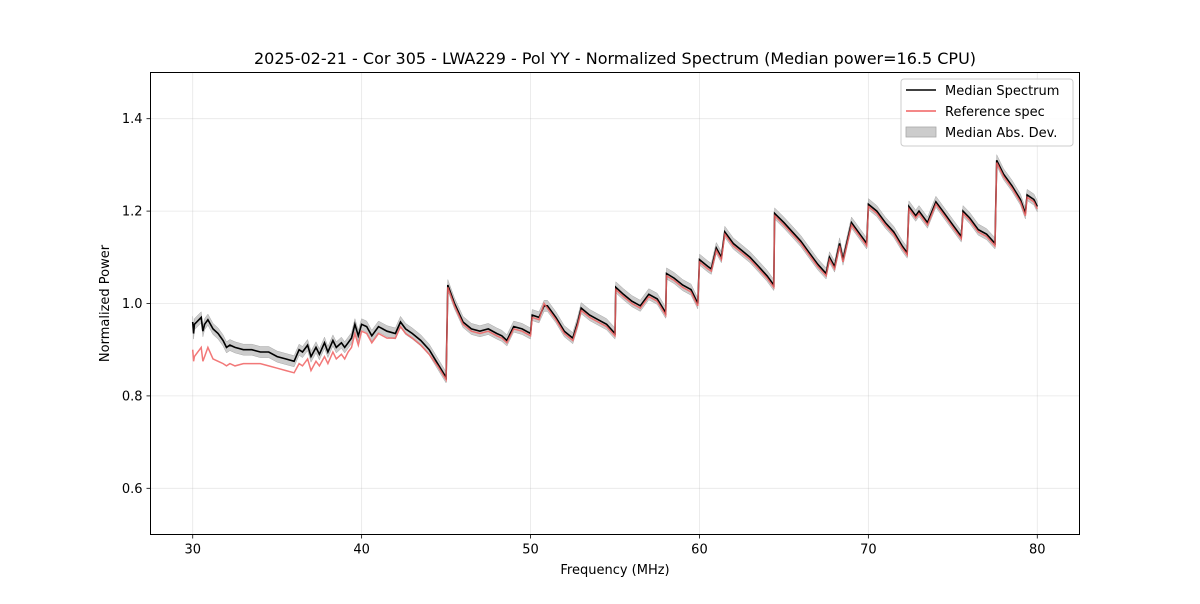  What do you see at coordinates (132, 396) in the screenshot?
I see `y-tick-label: 0.8` at bounding box center [132, 396].